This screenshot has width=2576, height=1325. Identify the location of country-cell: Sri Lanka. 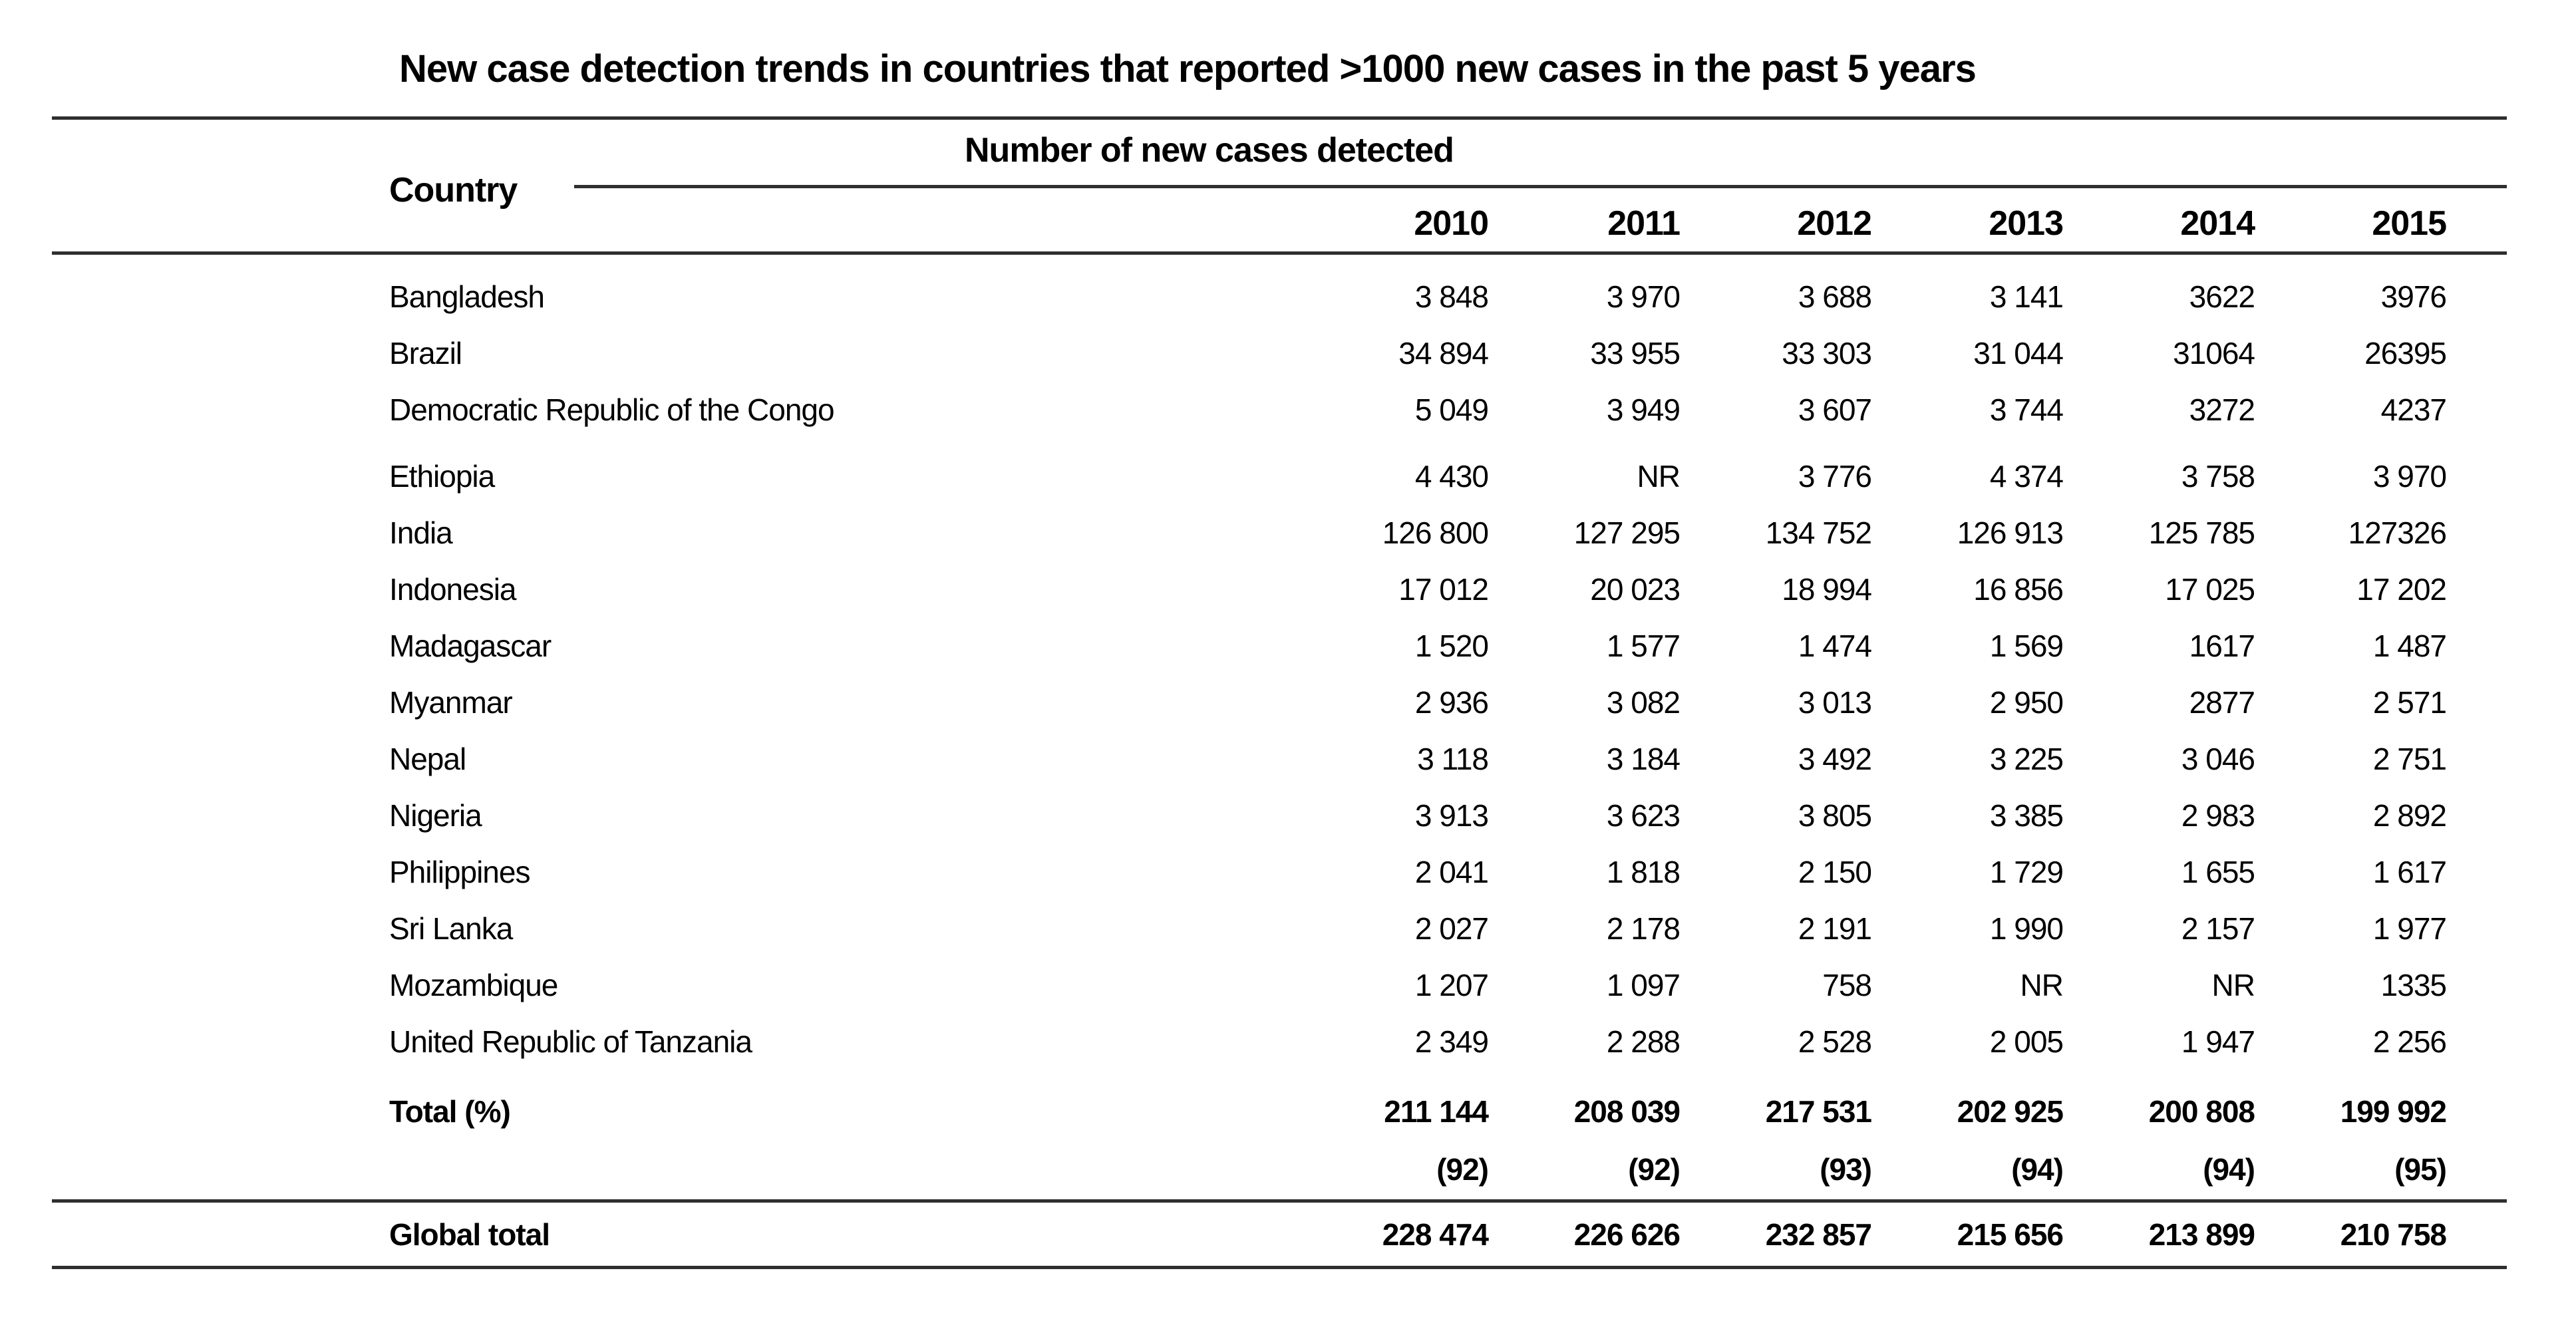
(451, 929).